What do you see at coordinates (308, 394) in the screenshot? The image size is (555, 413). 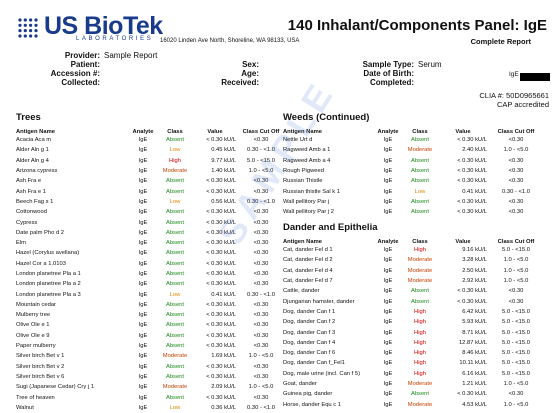 I see `antigen-name: Guinea pig, dander` at bounding box center [308, 394].